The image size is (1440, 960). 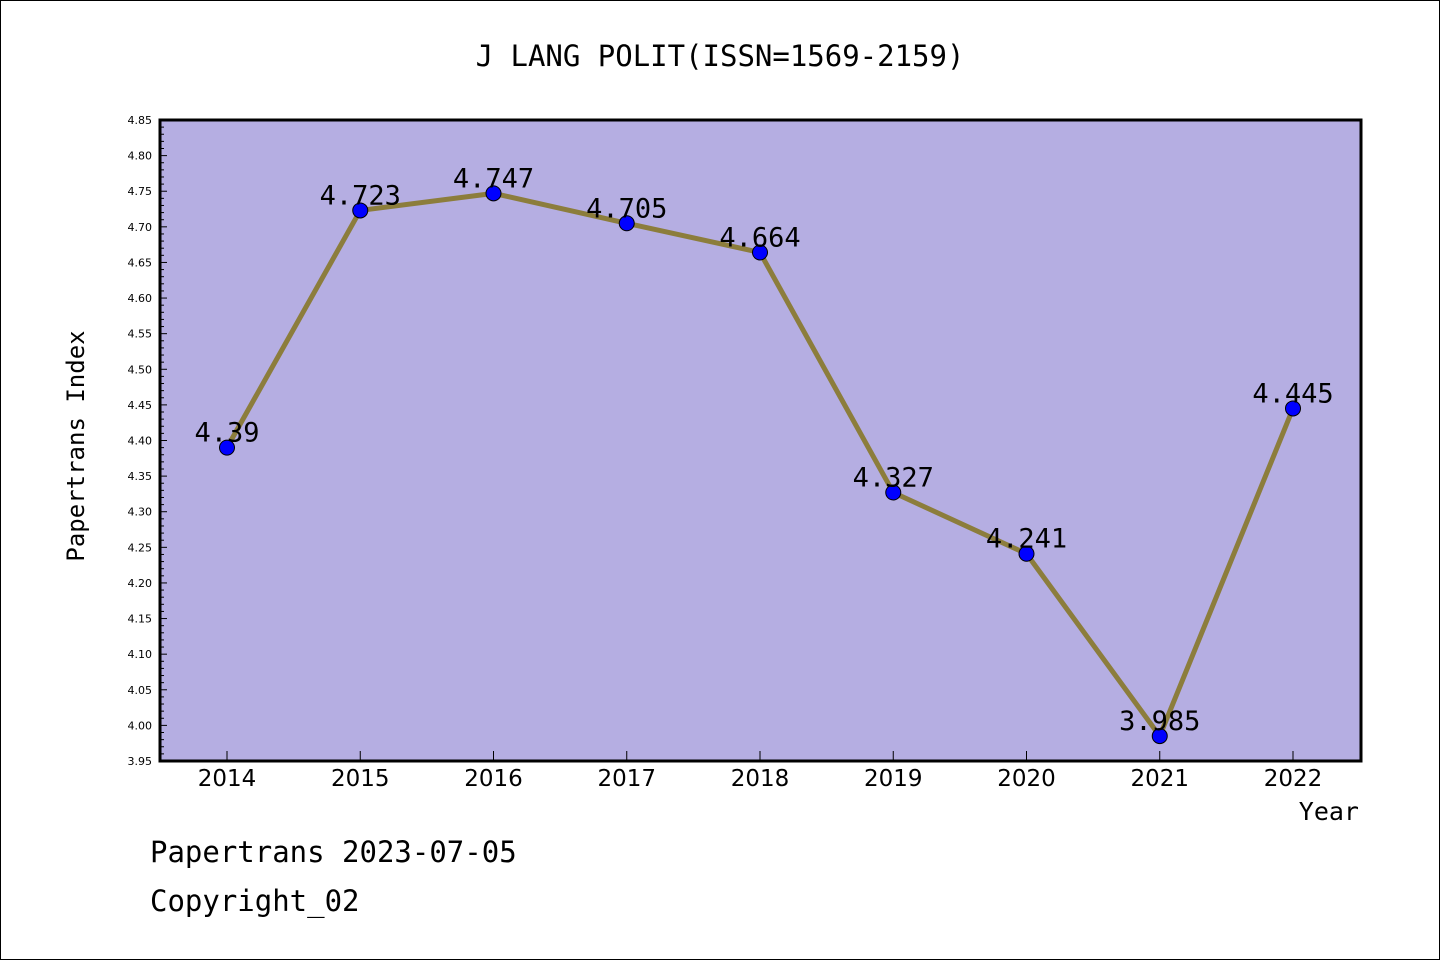 What do you see at coordinates (626, 208) in the screenshot?
I see `data-label: 4.705` at bounding box center [626, 208].